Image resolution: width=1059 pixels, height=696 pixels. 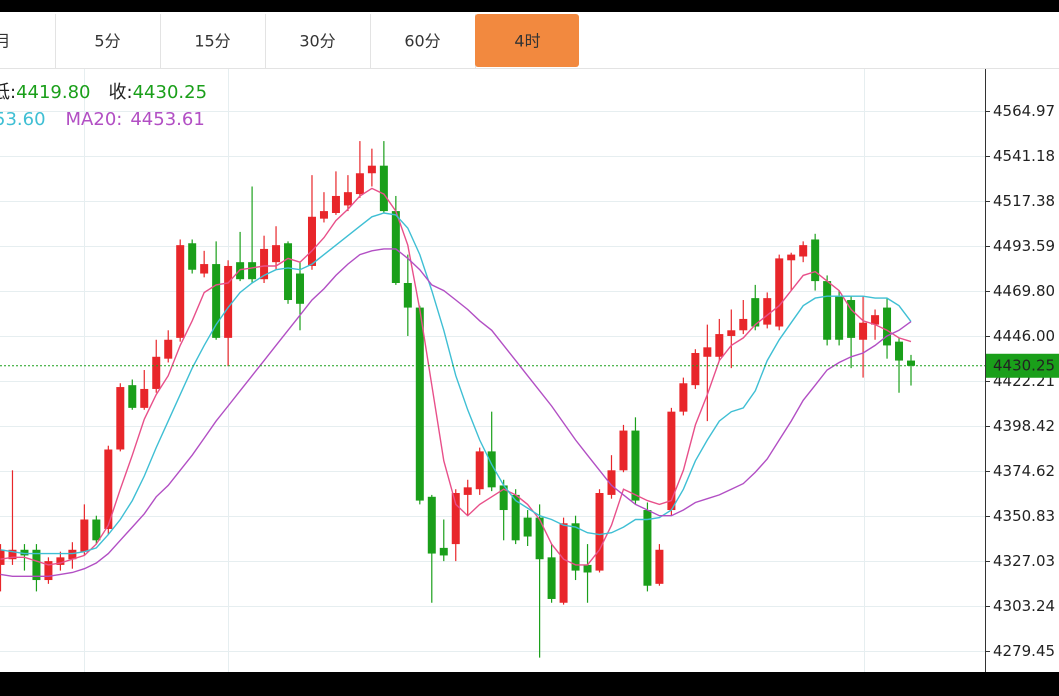 I want to click on info-label: 低:, so click(x=8, y=92).